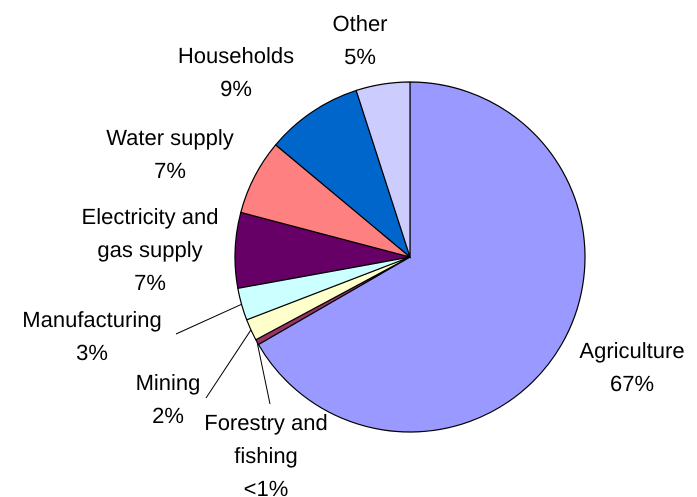 Image resolution: width=697 pixels, height=497 pixels. What do you see at coordinates (236, 55) in the screenshot?
I see `slice-label: Households` at bounding box center [236, 55].